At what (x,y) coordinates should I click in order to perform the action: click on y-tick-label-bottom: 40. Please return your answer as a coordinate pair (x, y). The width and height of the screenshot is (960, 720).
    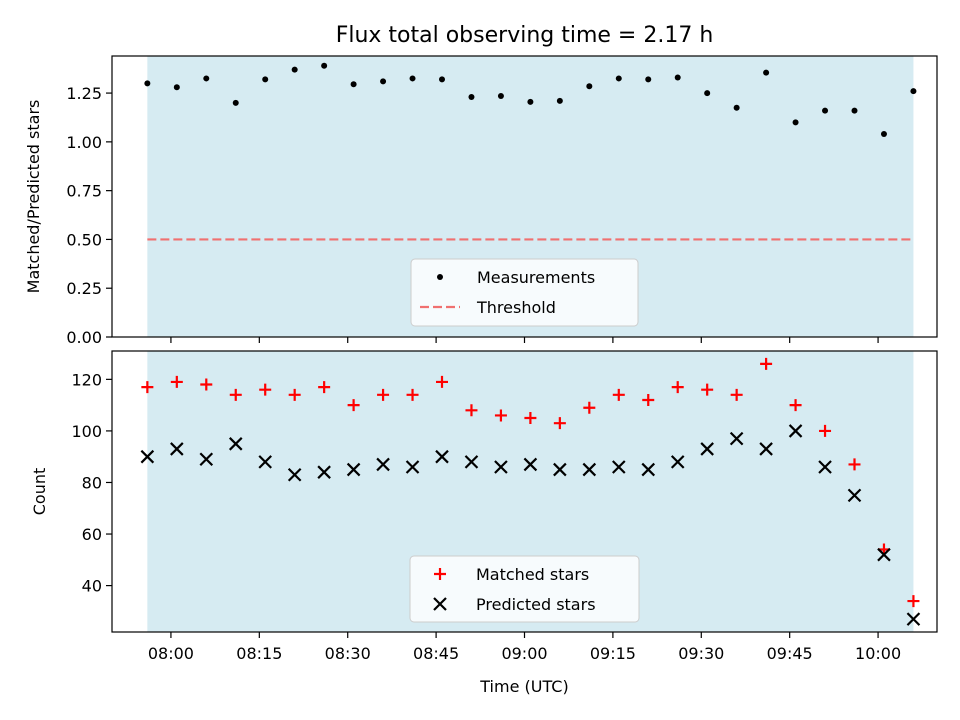
    Looking at the image, I should click on (92, 586).